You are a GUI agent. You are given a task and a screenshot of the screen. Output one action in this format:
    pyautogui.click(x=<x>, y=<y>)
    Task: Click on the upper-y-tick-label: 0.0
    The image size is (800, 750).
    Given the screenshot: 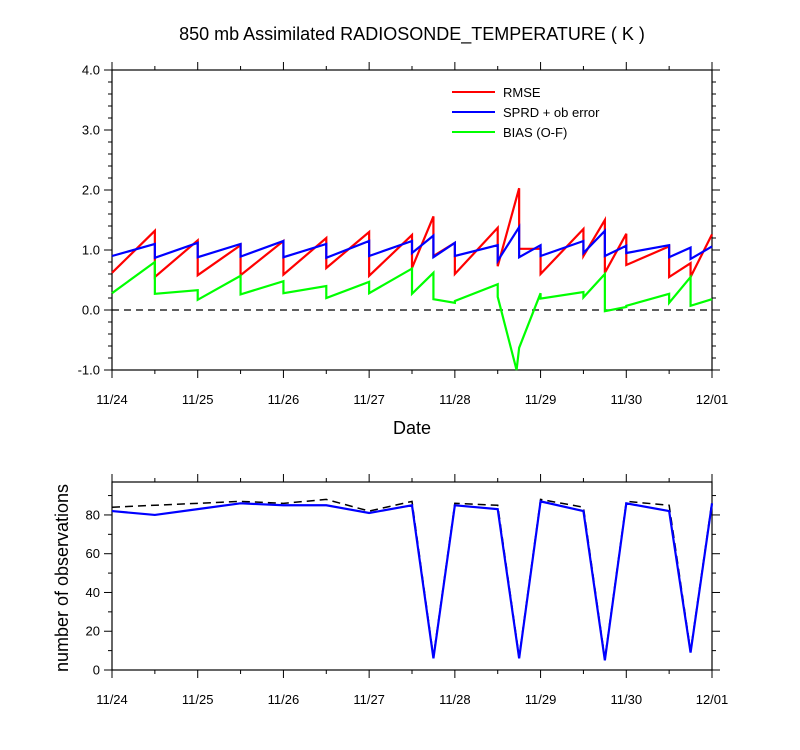 What is the action you would take?
    pyautogui.click(x=91, y=310)
    